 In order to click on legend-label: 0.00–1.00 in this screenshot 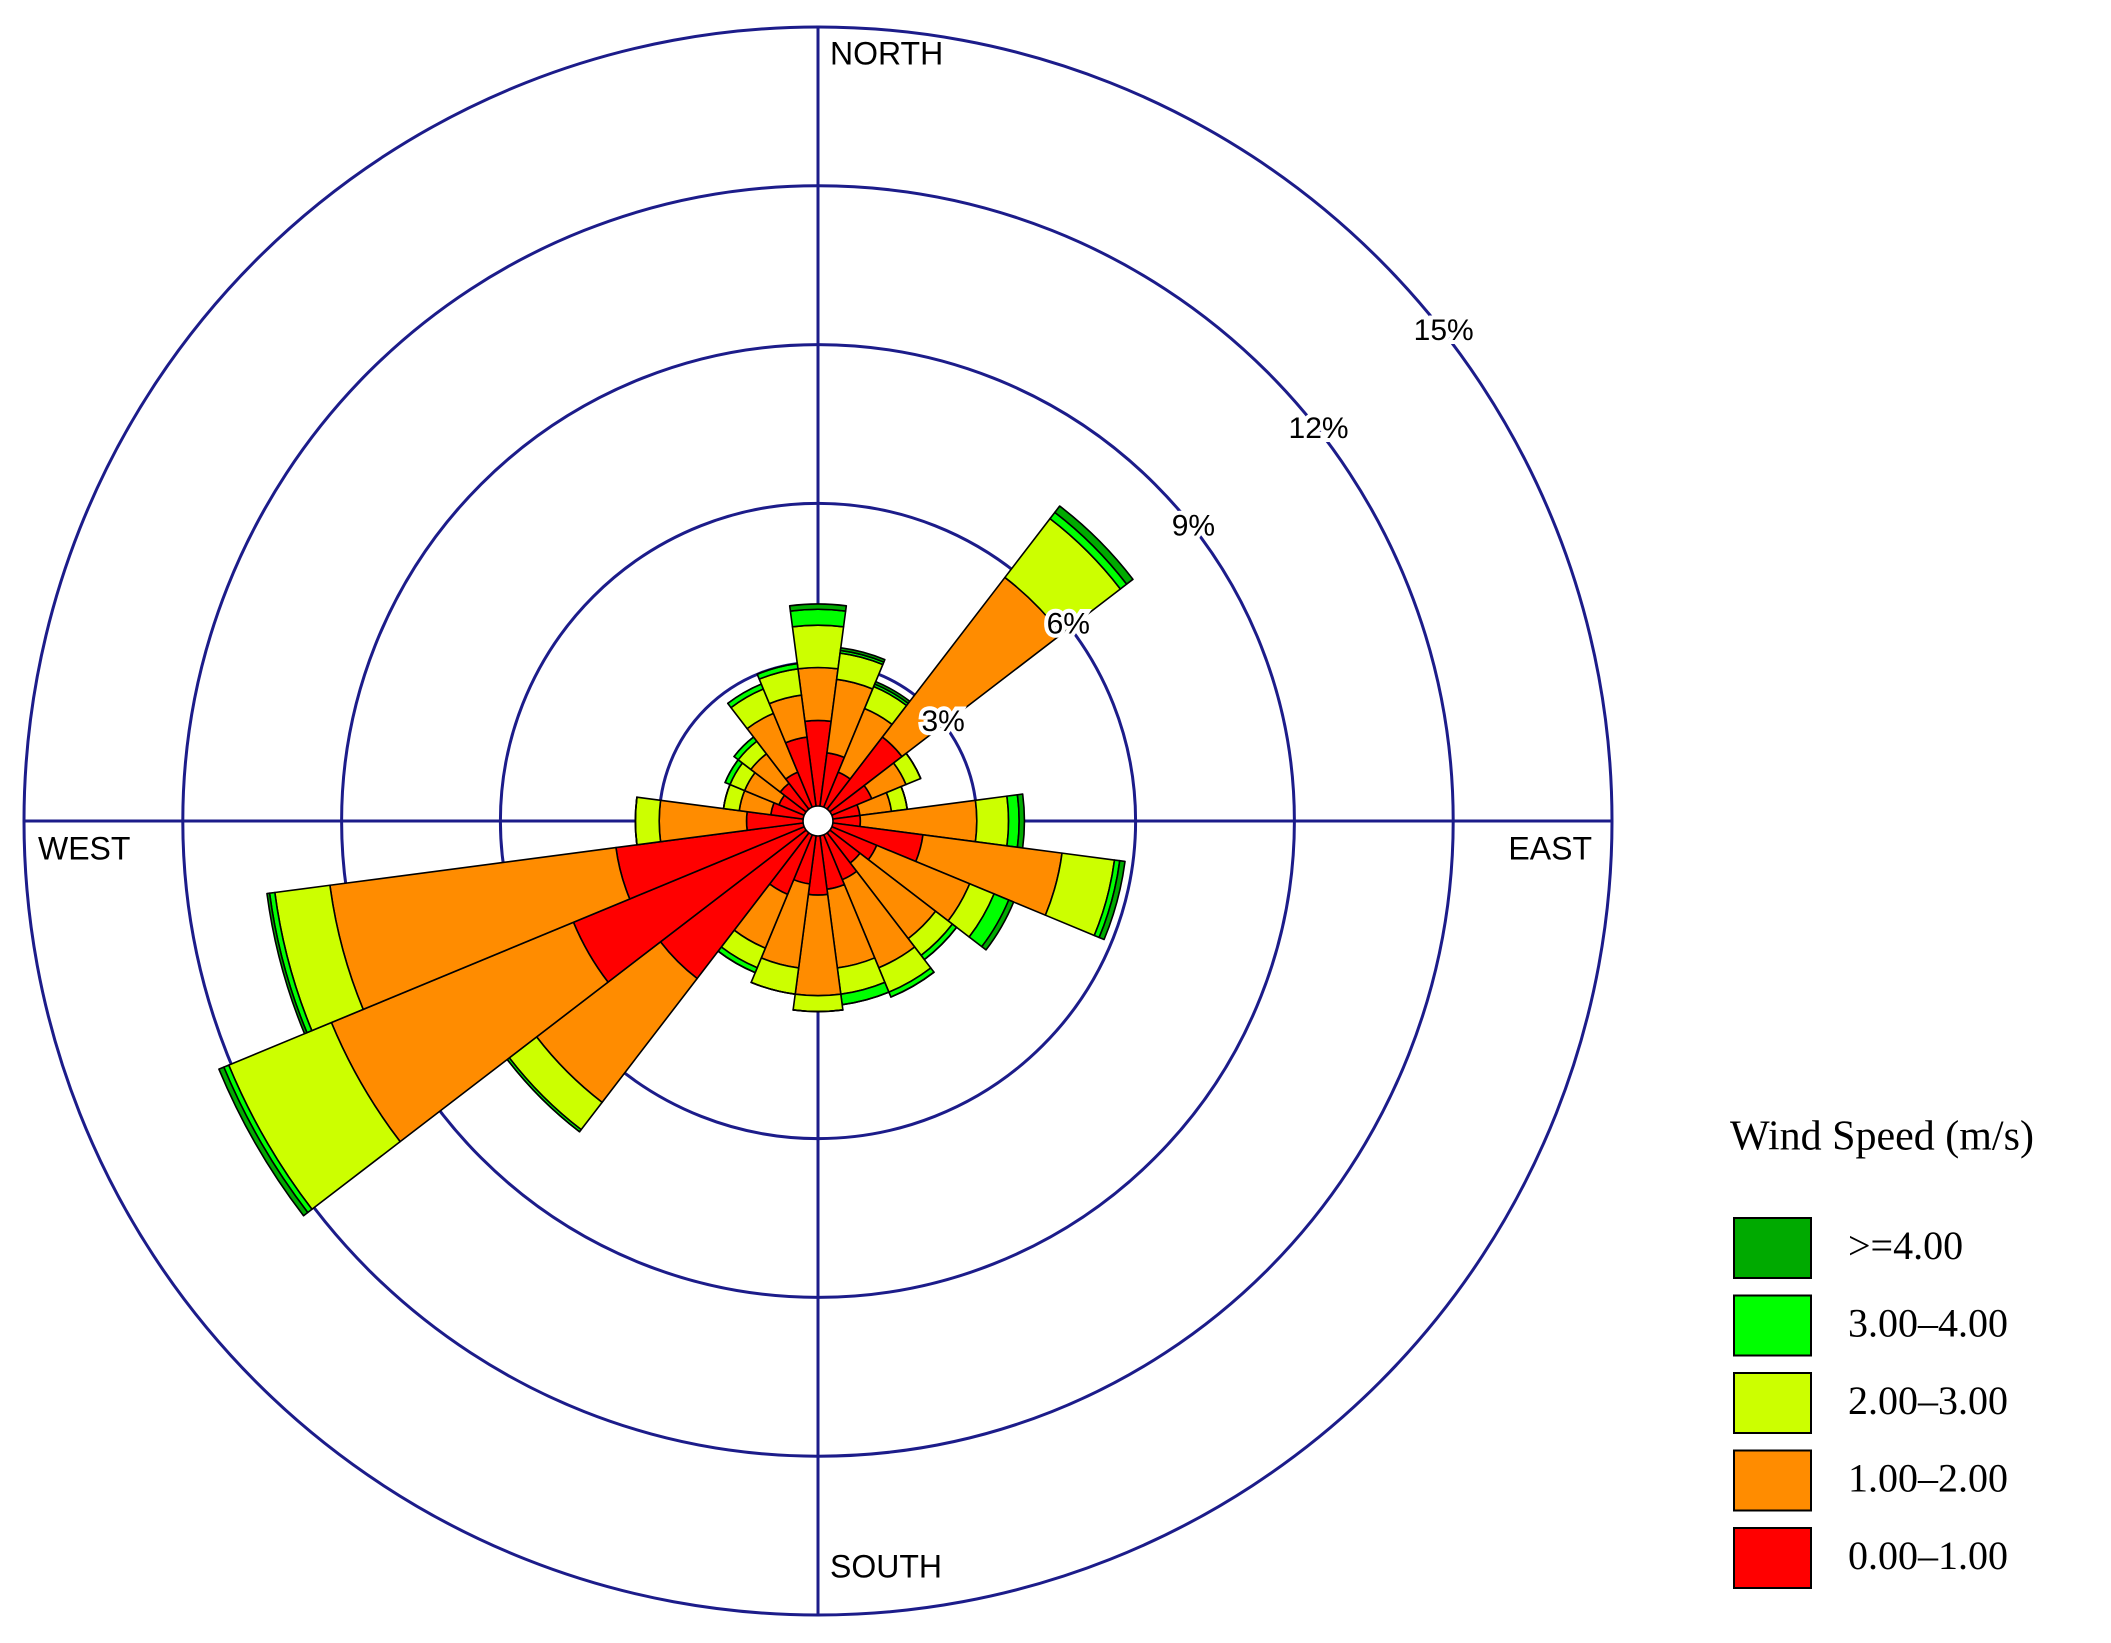, I will do `click(1928, 1555)`.